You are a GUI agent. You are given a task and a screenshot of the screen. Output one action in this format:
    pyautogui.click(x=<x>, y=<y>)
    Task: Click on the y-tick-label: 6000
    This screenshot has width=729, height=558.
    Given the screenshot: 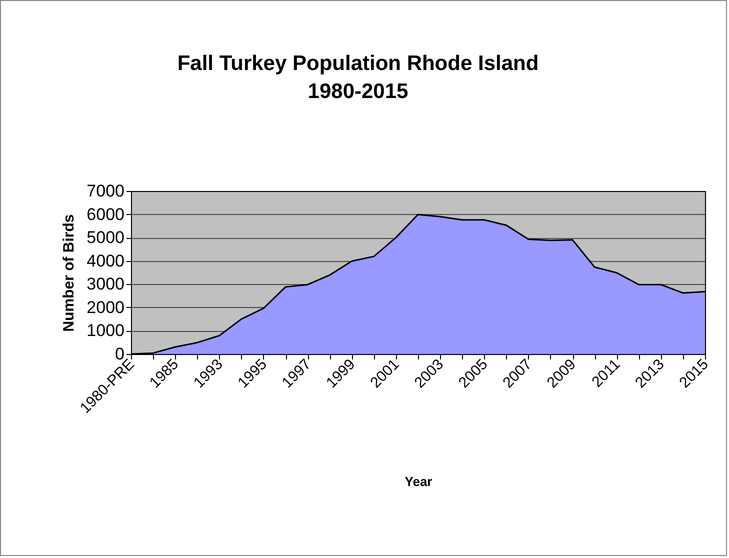 What is the action you would take?
    pyautogui.click(x=105, y=214)
    